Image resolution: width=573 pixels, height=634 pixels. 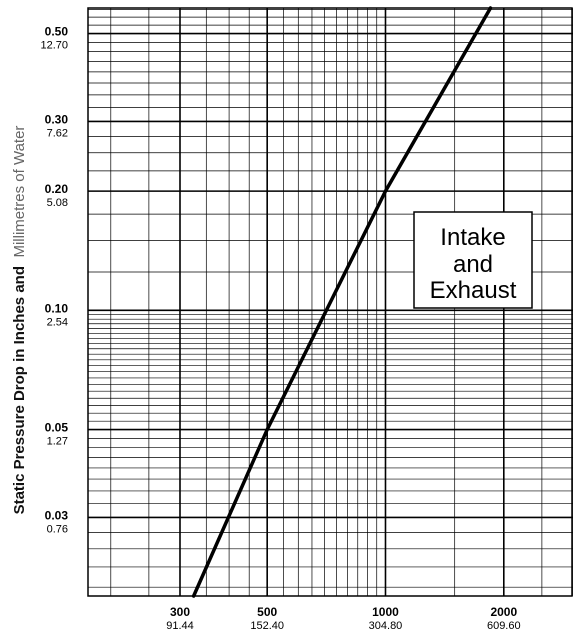 I want to click on x-tick-label: 500, so click(x=267, y=612).